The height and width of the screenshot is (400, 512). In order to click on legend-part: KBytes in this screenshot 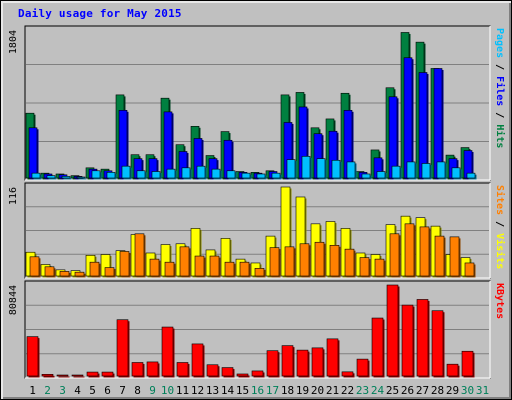, I will do `click(499, 301)`.